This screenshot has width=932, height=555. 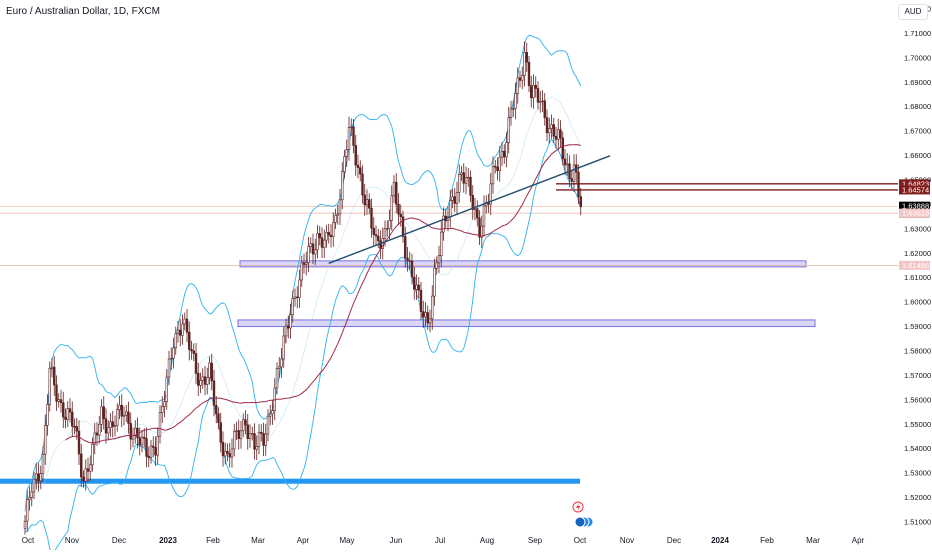 I want to click on trendline, so click(x=469, y=209).